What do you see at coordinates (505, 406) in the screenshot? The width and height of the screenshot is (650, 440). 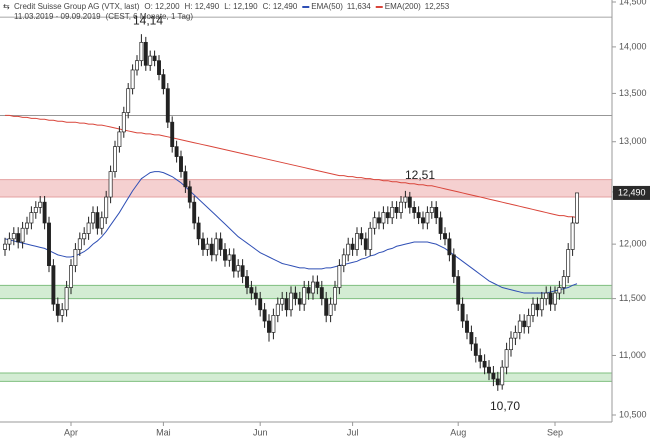 I see `annotation: 10,70` at bounding box center [505, 406].